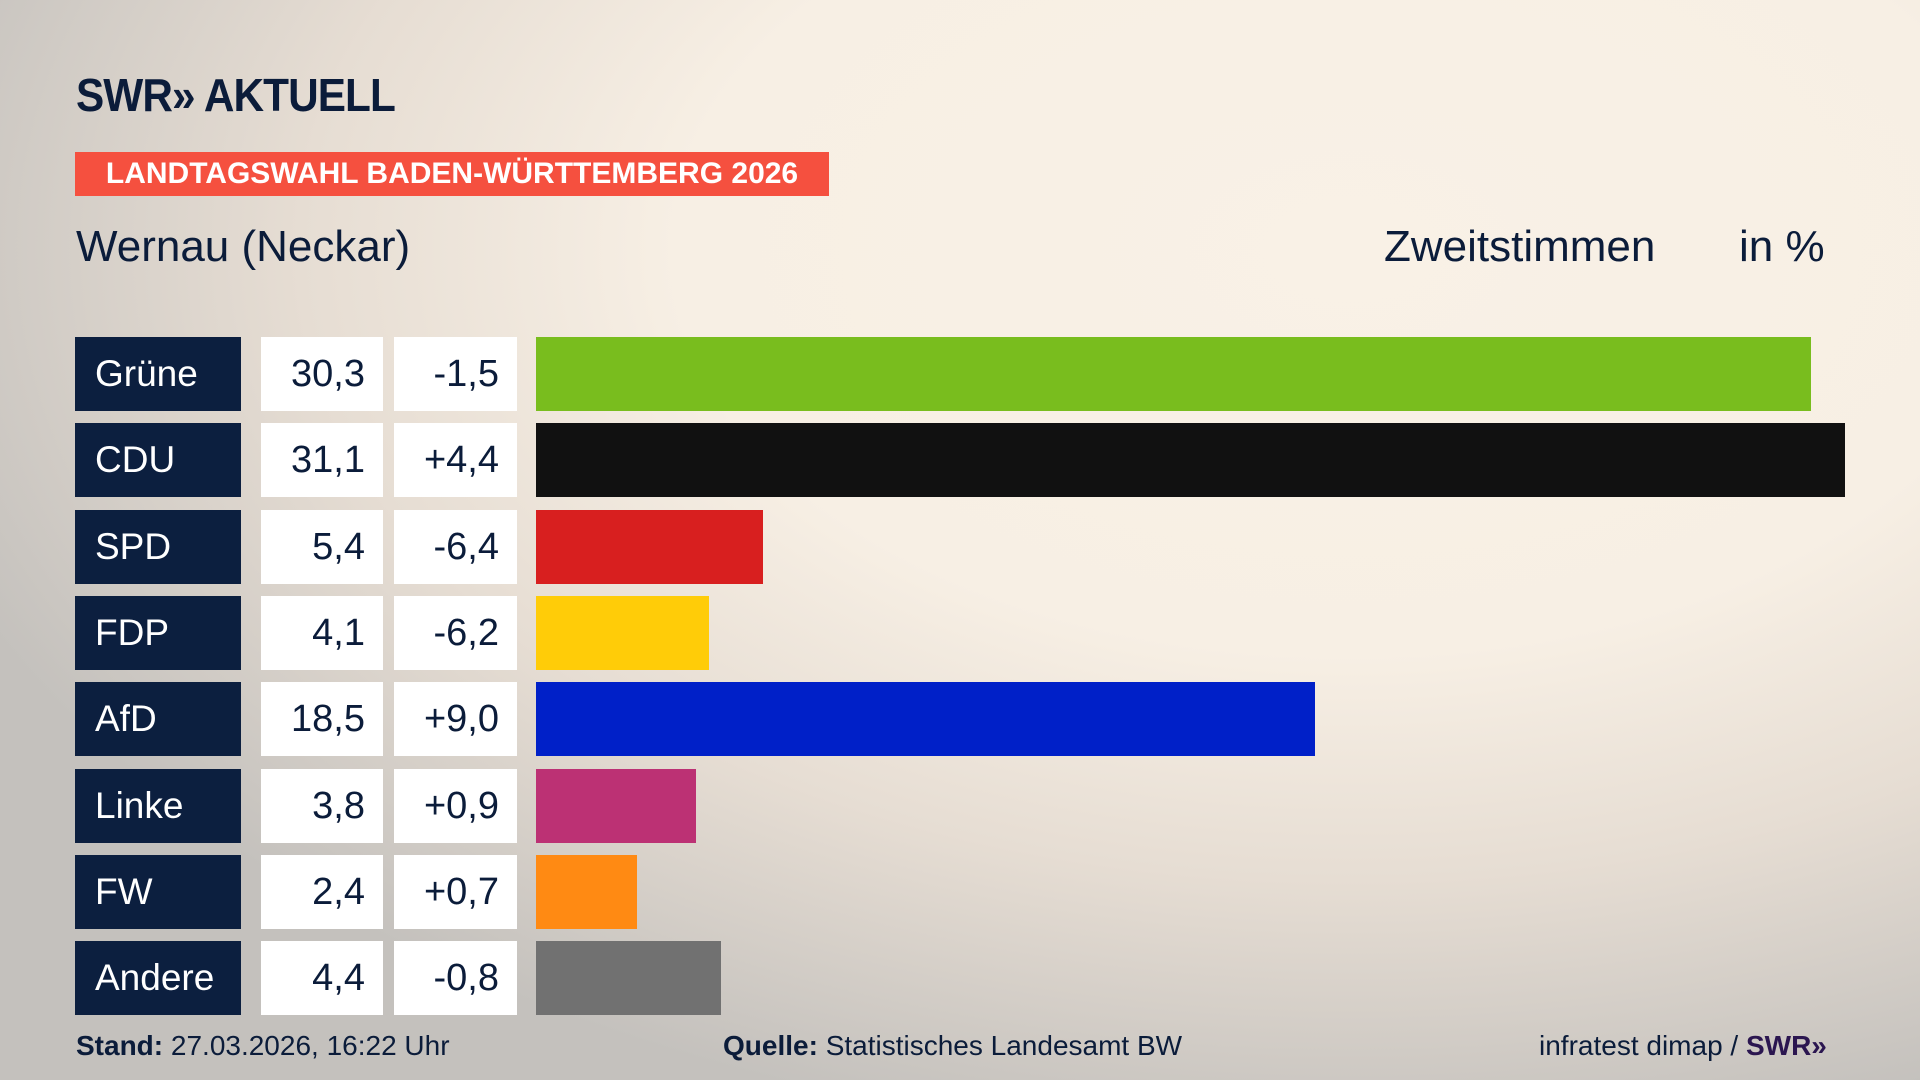  Describe the element at coordinates (1004, 1045) in the screenshot. I see `source-value: Statistisches Landesamt BW` at that location.